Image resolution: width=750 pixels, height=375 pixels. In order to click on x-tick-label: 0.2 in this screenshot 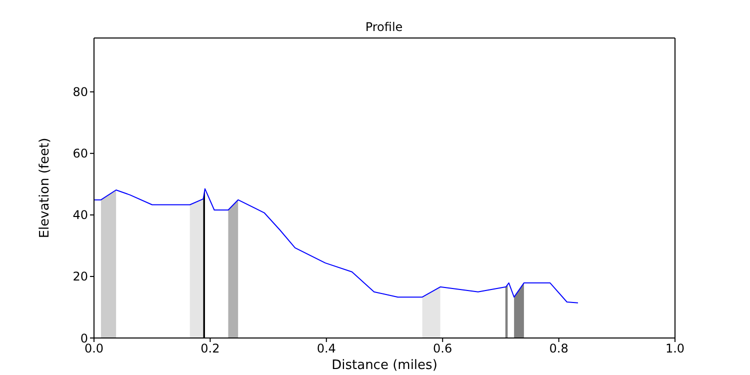, I will do `click(210, 349)`.